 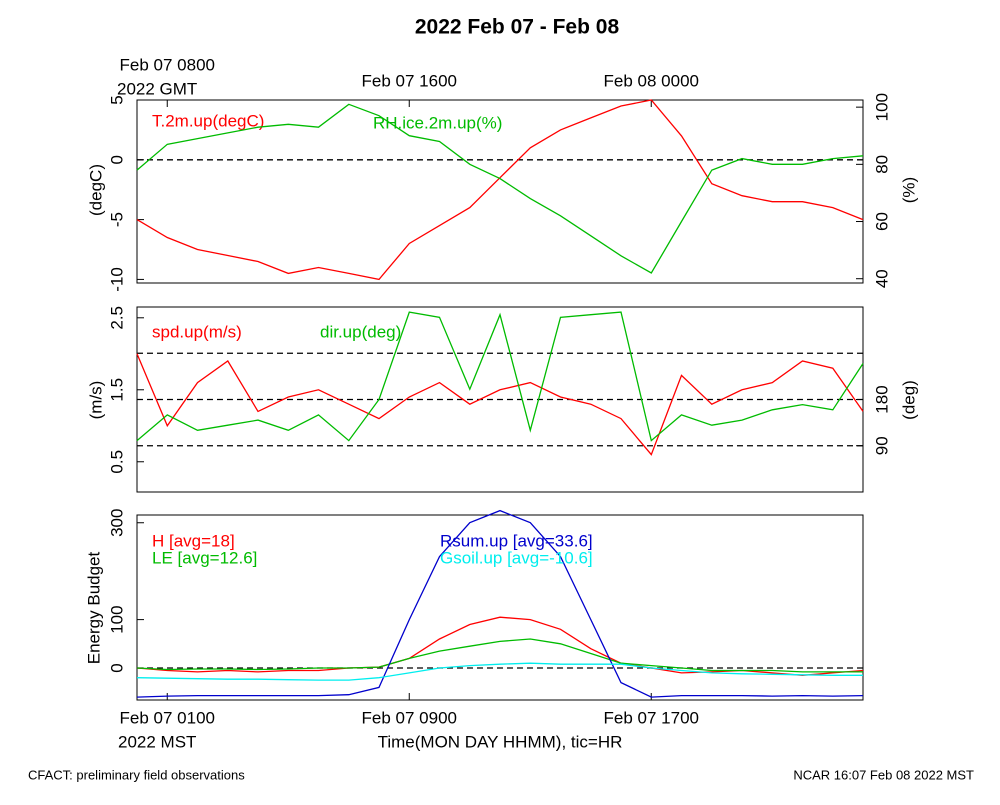 What do you see at coordinates (95, 400) in the screenshot?
I see `y-axis-label: (m/s)` at bounding box center [95, 400].